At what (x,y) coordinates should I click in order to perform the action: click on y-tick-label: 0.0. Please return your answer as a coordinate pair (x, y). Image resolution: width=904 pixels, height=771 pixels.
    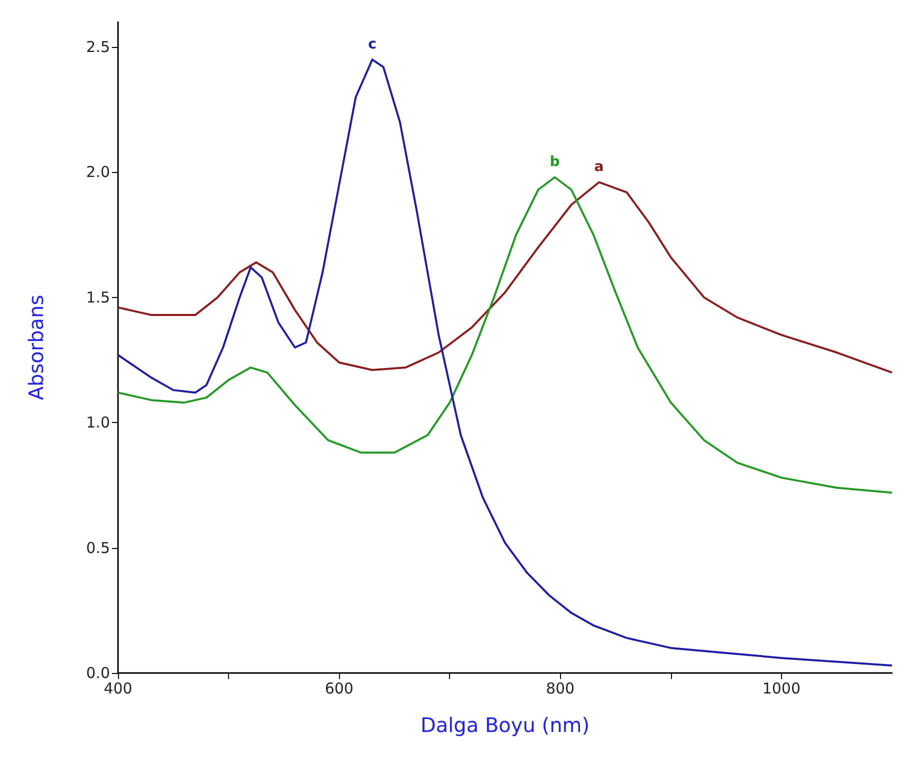
    Looking at the image, I should click on (98, 673).